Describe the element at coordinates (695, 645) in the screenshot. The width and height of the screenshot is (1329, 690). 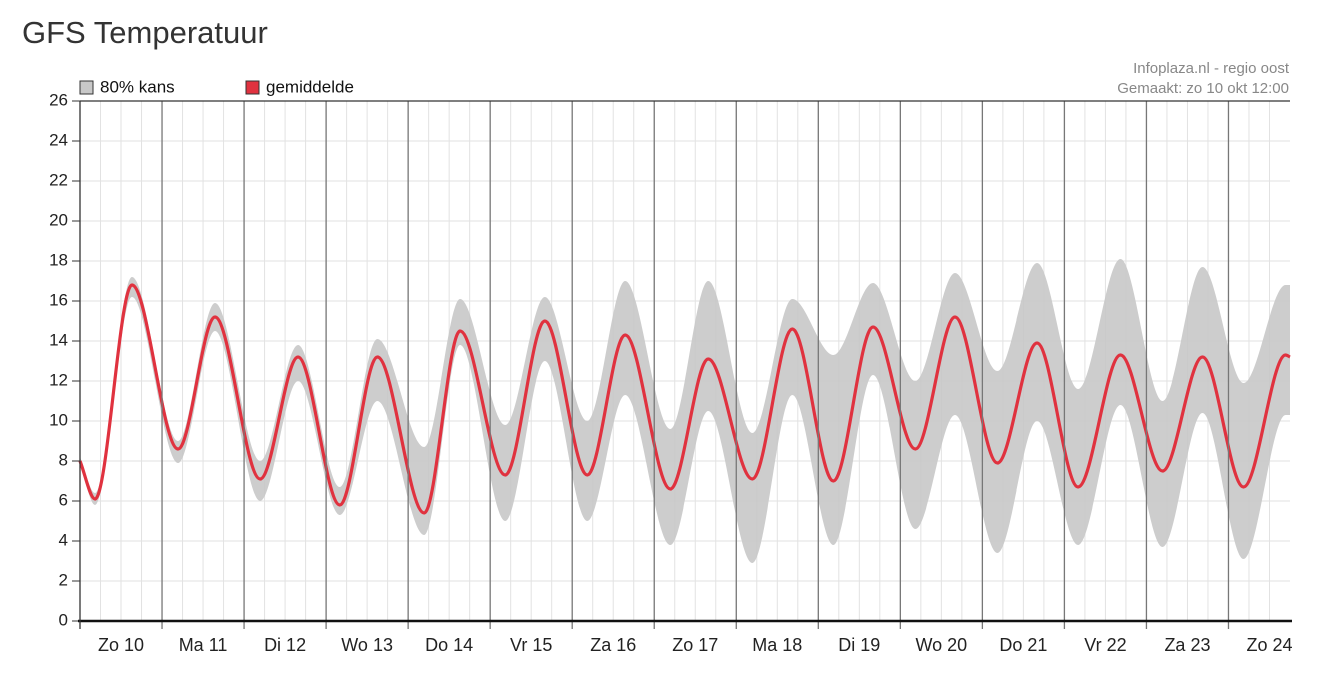
I see `x-tick-label: Zo 17` at that location.